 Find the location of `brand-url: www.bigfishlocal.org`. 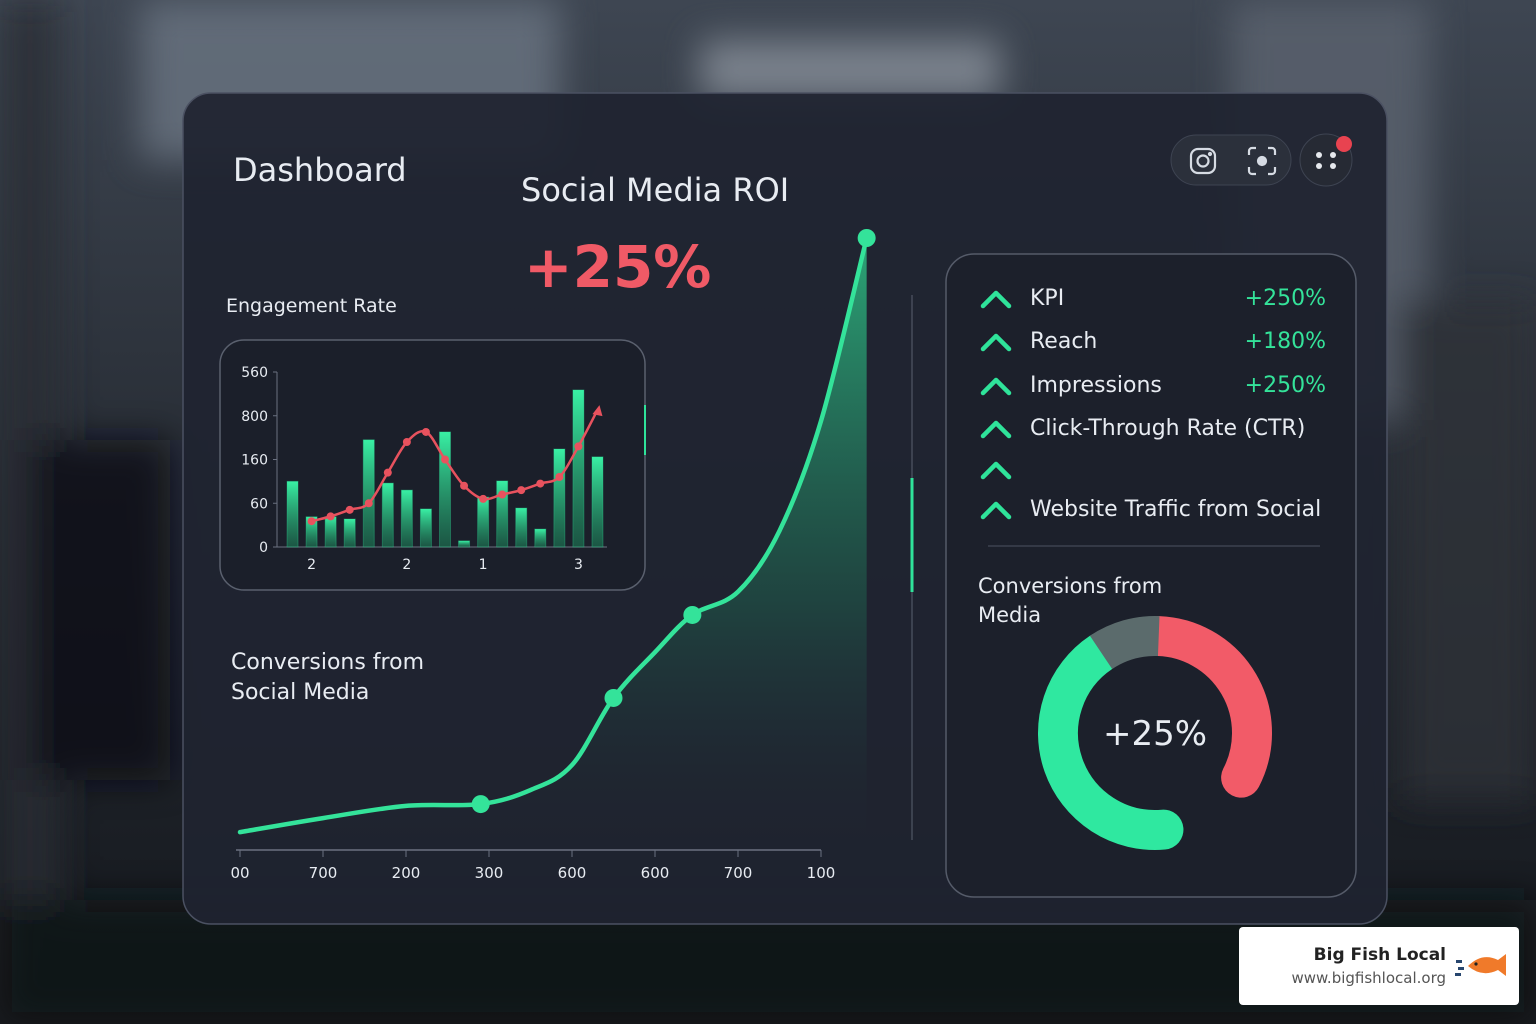

brand-url: www.bigfishlocal.org is located at coordinates (1369, 978).